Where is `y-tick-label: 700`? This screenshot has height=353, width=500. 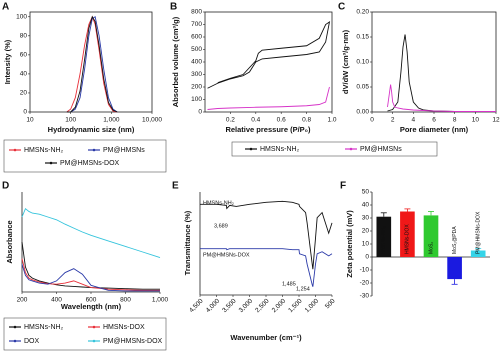 y-tick-label: 700 is located at coordinates (196, 24).